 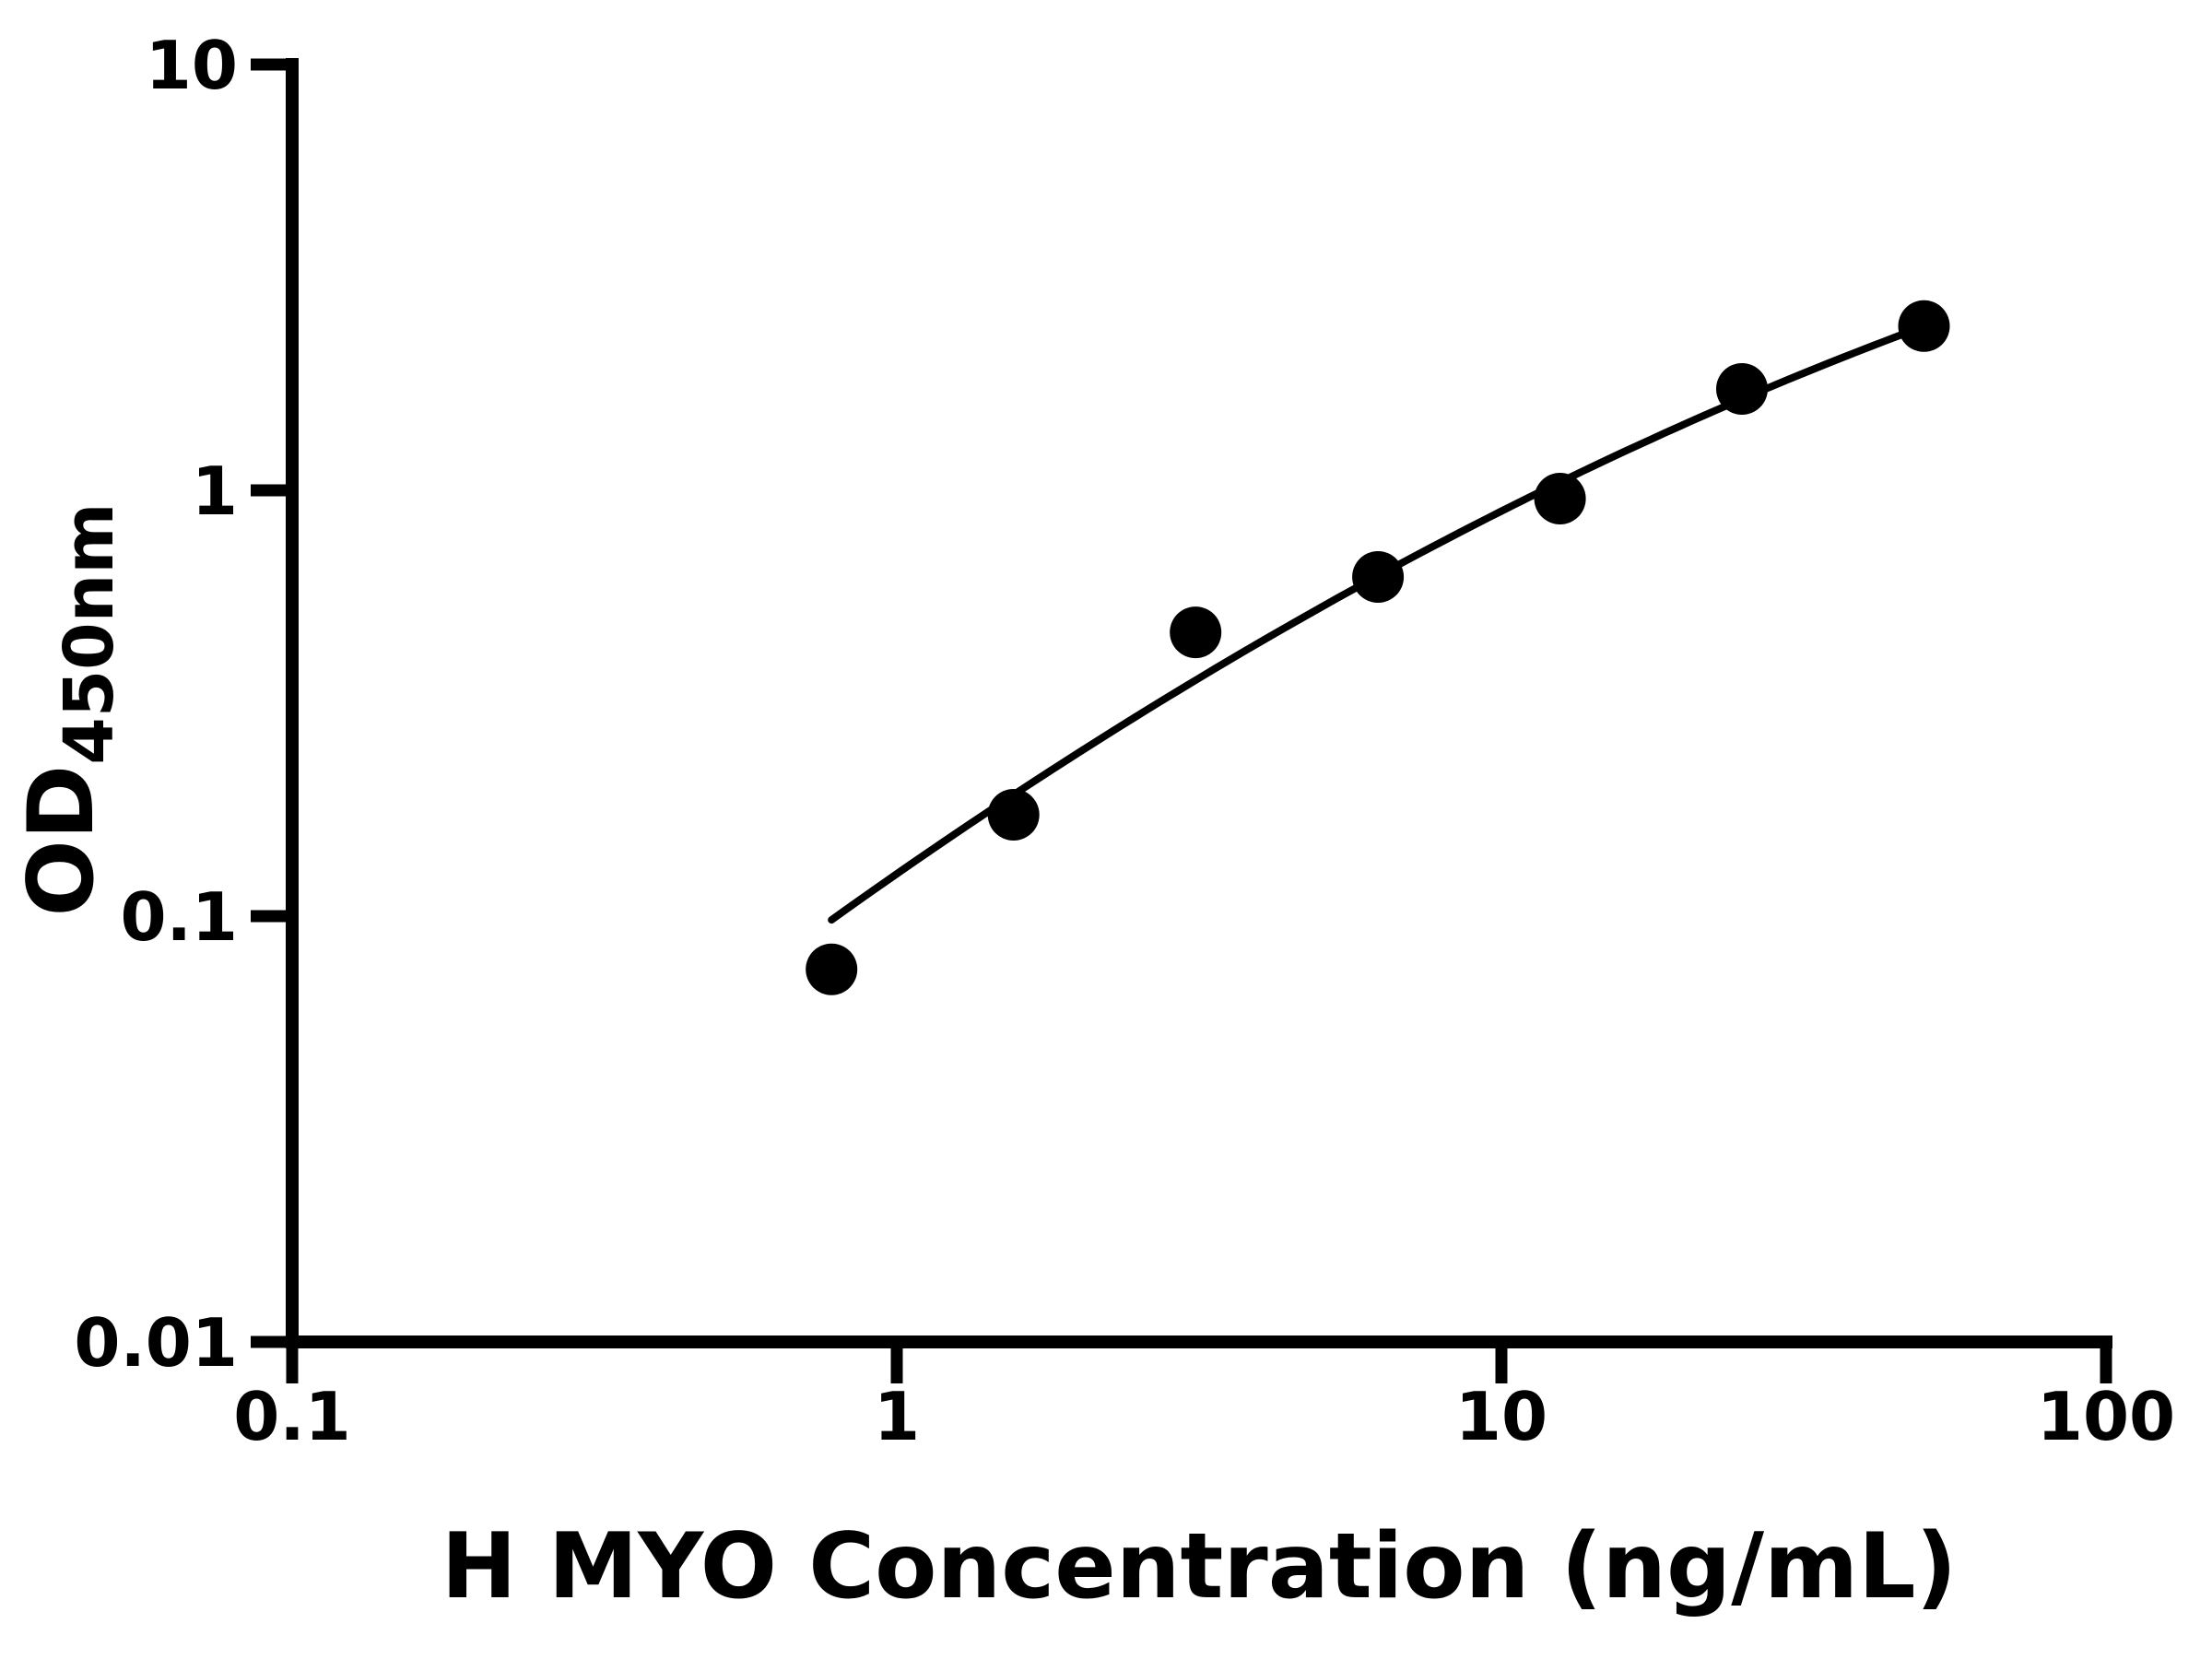 What do you see at coordinates (1199, 1566) in the screenshot?
I see `x-axis-title: H MYO Concentration (ng/mL)` at bounding box center [1199, 1566].